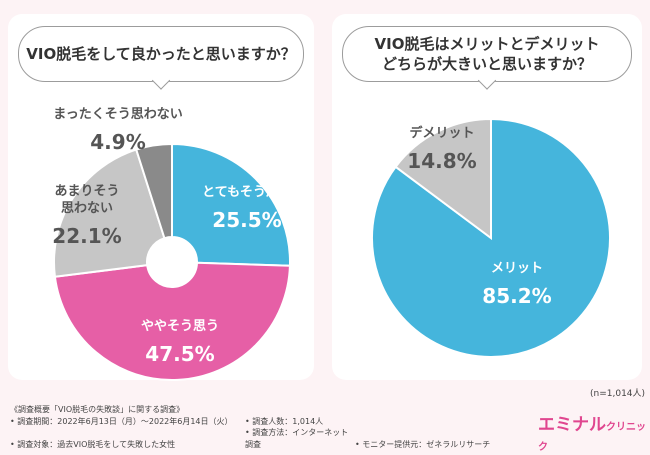 This screenshot has height=455, width=650. I want to click on brand-logo: エミナルクリニック, so click(594, 432).